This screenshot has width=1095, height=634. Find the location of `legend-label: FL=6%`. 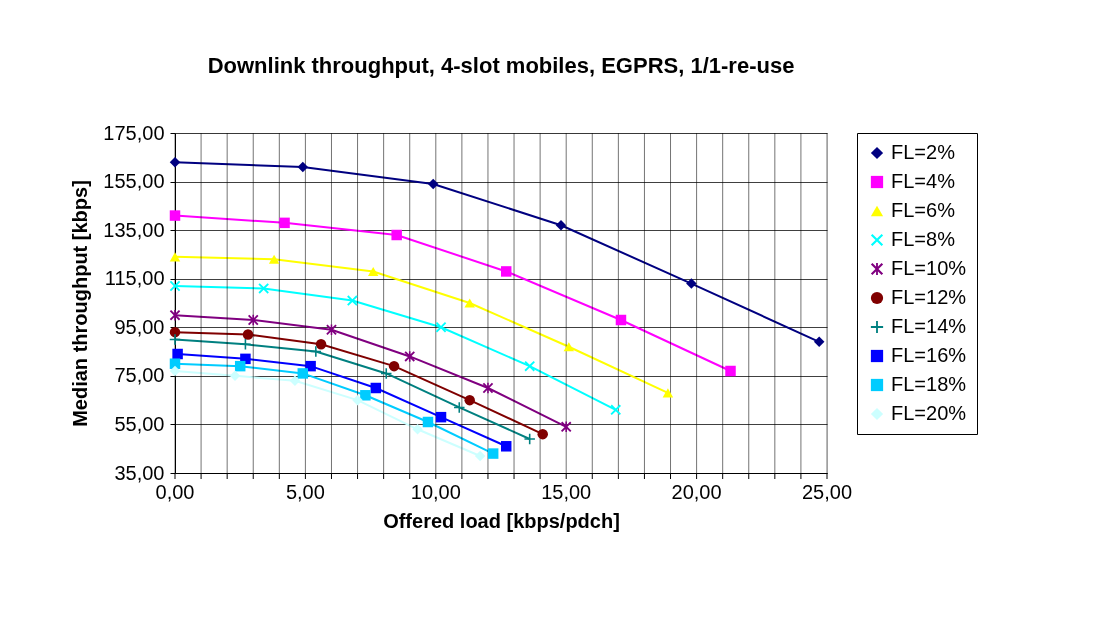

legend-label: FL=6% is located at coordinates (923, 210).